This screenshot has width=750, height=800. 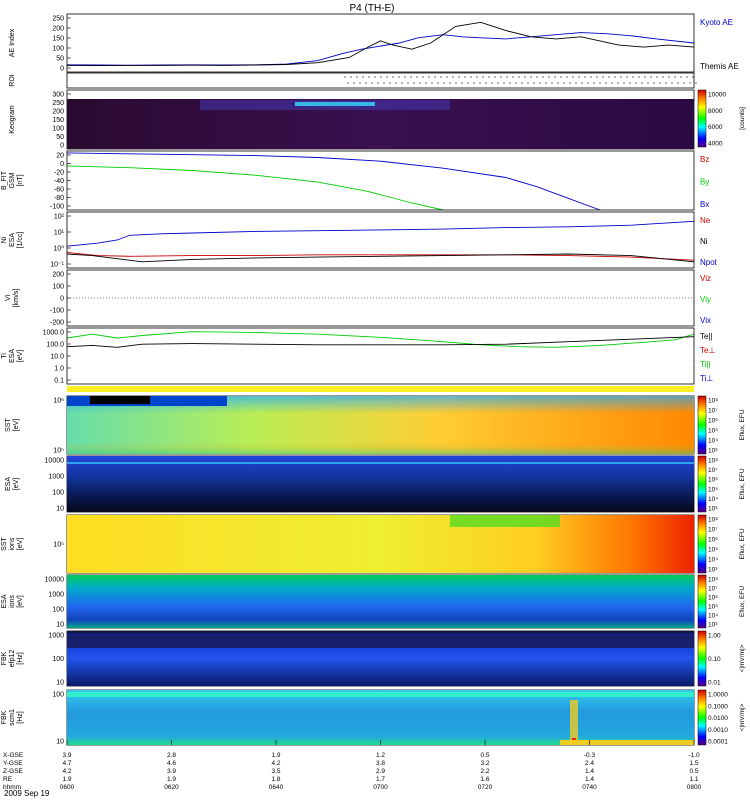 I want to click on panel-sst_e-ylabel: SST[eV], so click(x=12, y=424).